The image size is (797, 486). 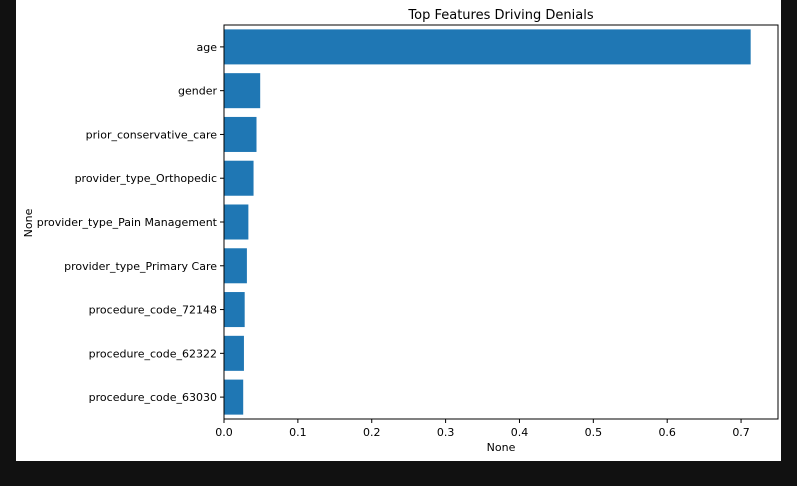 I want to click on x-tick-label: 0.7, so click(x=741, y=432).